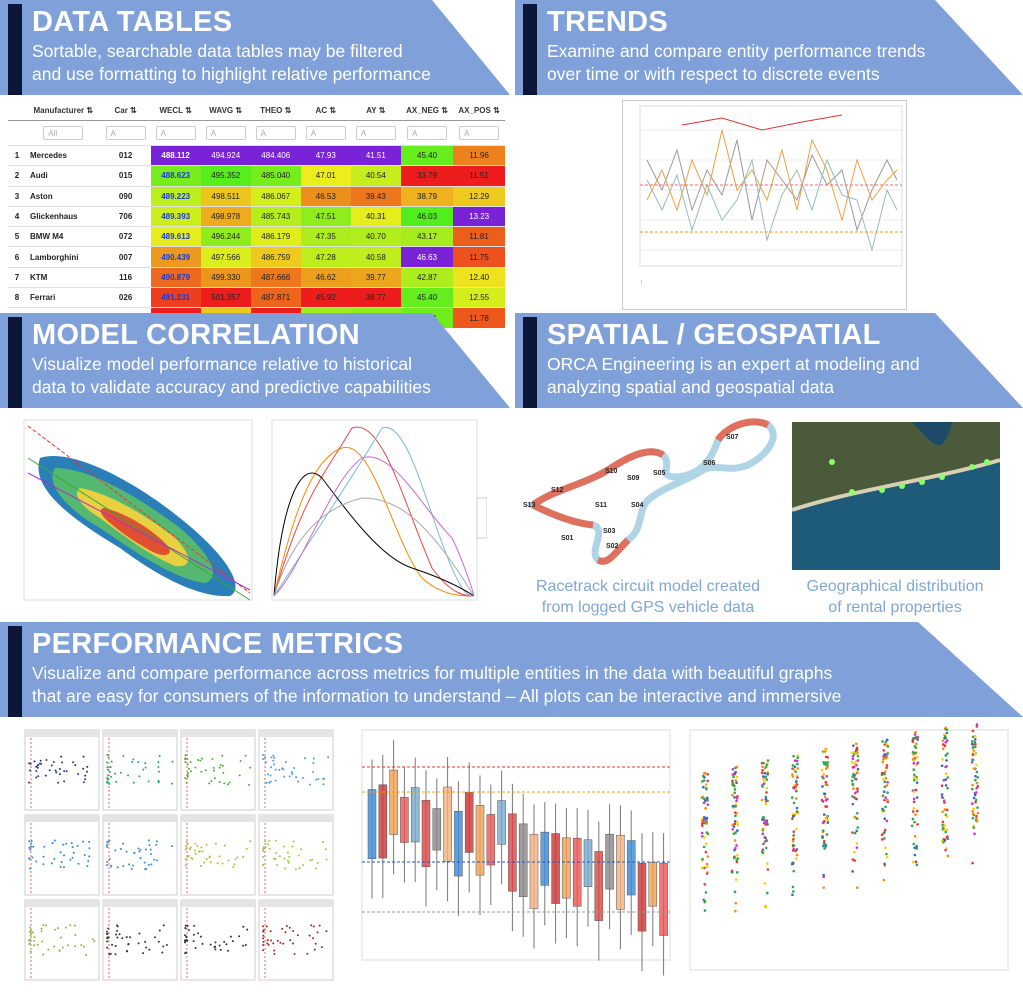 The image size is (1023, 1007). Describe the element at coordinates (196, 335) in the screenshot. I see `section-title: MODEL CORRELATION` at that location.